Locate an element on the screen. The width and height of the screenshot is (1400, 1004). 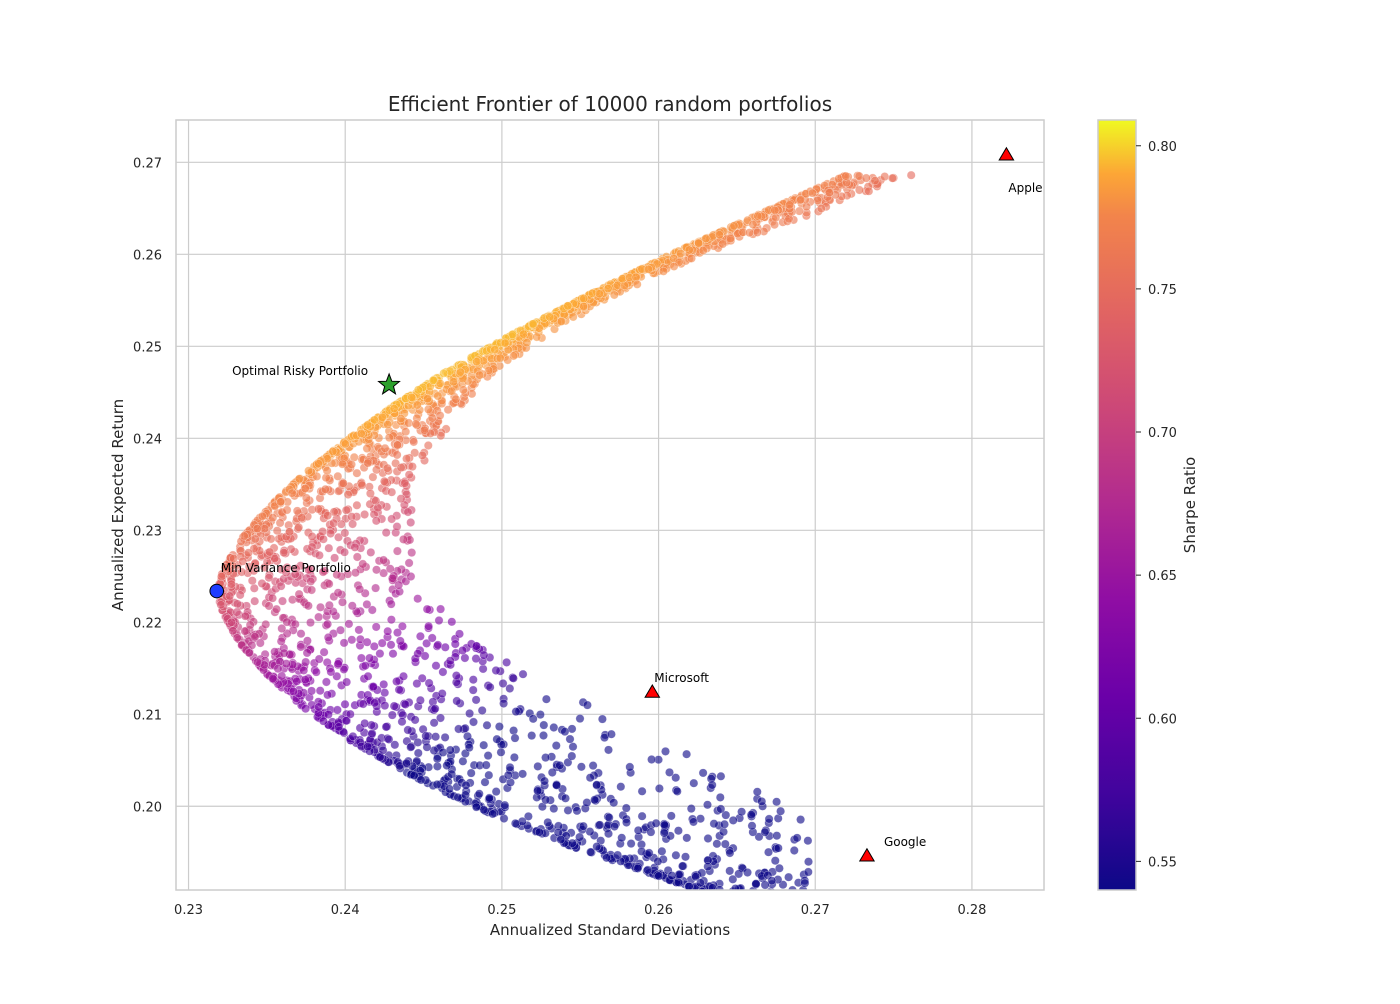
y-tick-label: 0.21 is located at coordinates (147, 715).